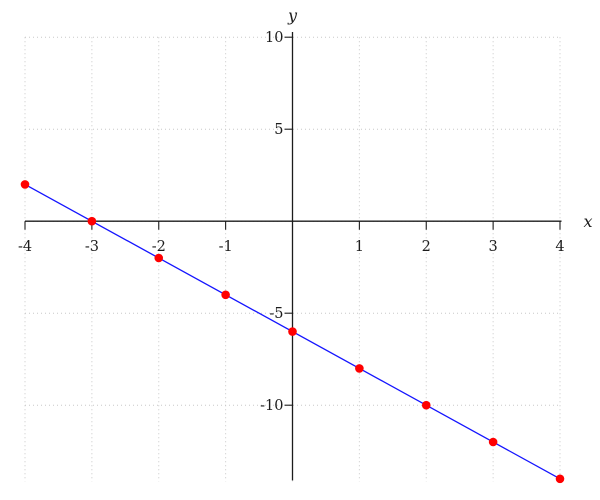 Image resolution: width=600 pixels, height=500 pixels. What do you see at coordinates (226, 247) in the screenshot?
I see `x-tick-label: -1` at bounding box center [226, 247].